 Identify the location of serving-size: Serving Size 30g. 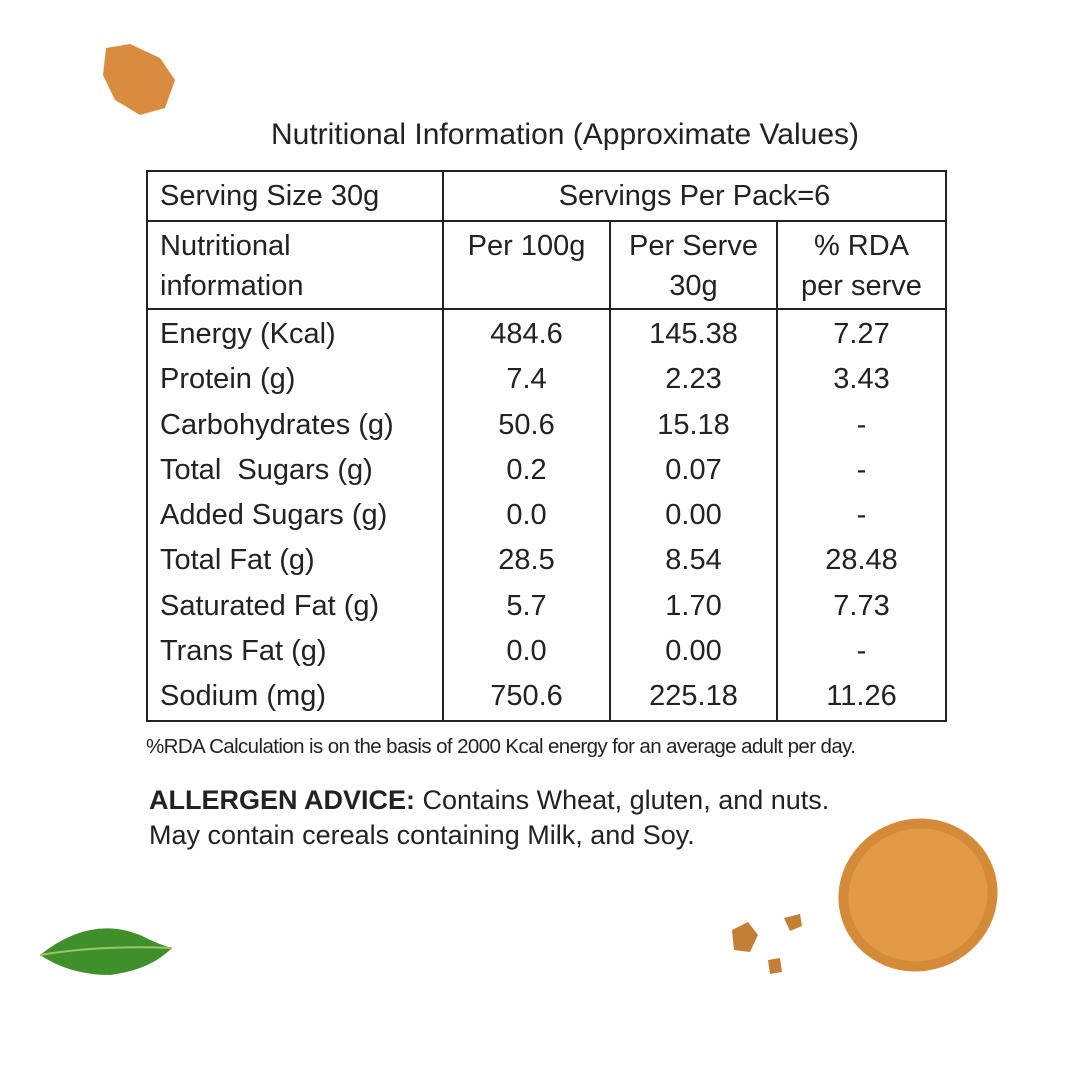
(295, 196).